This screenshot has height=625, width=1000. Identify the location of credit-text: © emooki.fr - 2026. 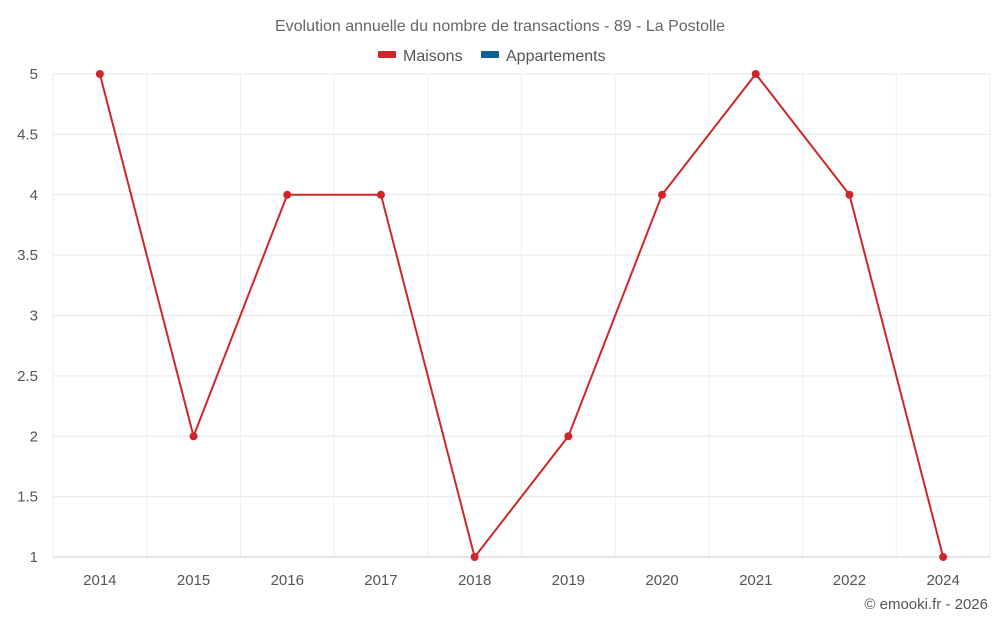
(926, 604).